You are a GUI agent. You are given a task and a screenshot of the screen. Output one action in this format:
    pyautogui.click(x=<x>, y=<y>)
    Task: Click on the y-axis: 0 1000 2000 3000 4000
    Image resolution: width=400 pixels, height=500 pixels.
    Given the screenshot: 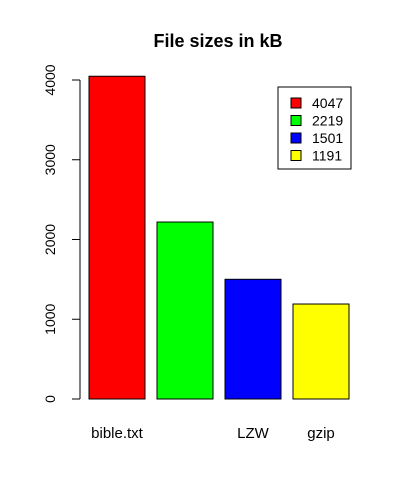 What is the action you would take?
    pyautogui.click(x=61, y=233)
    